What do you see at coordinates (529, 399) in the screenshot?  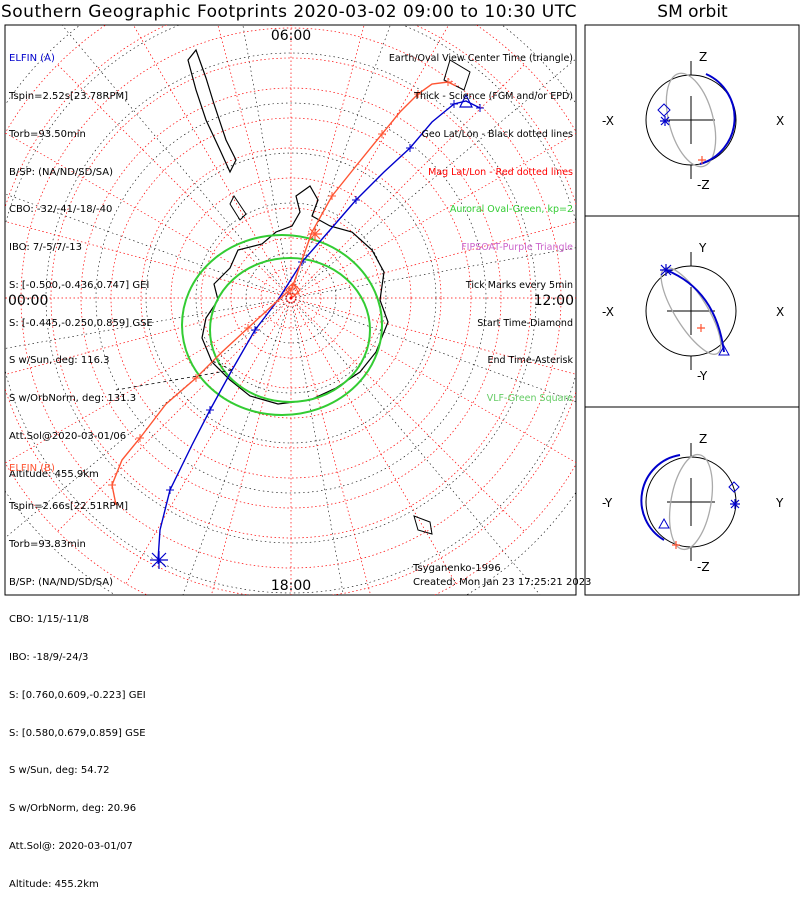 I see `legend-item: VLF-Green Square` at bounding box center [529, 399].